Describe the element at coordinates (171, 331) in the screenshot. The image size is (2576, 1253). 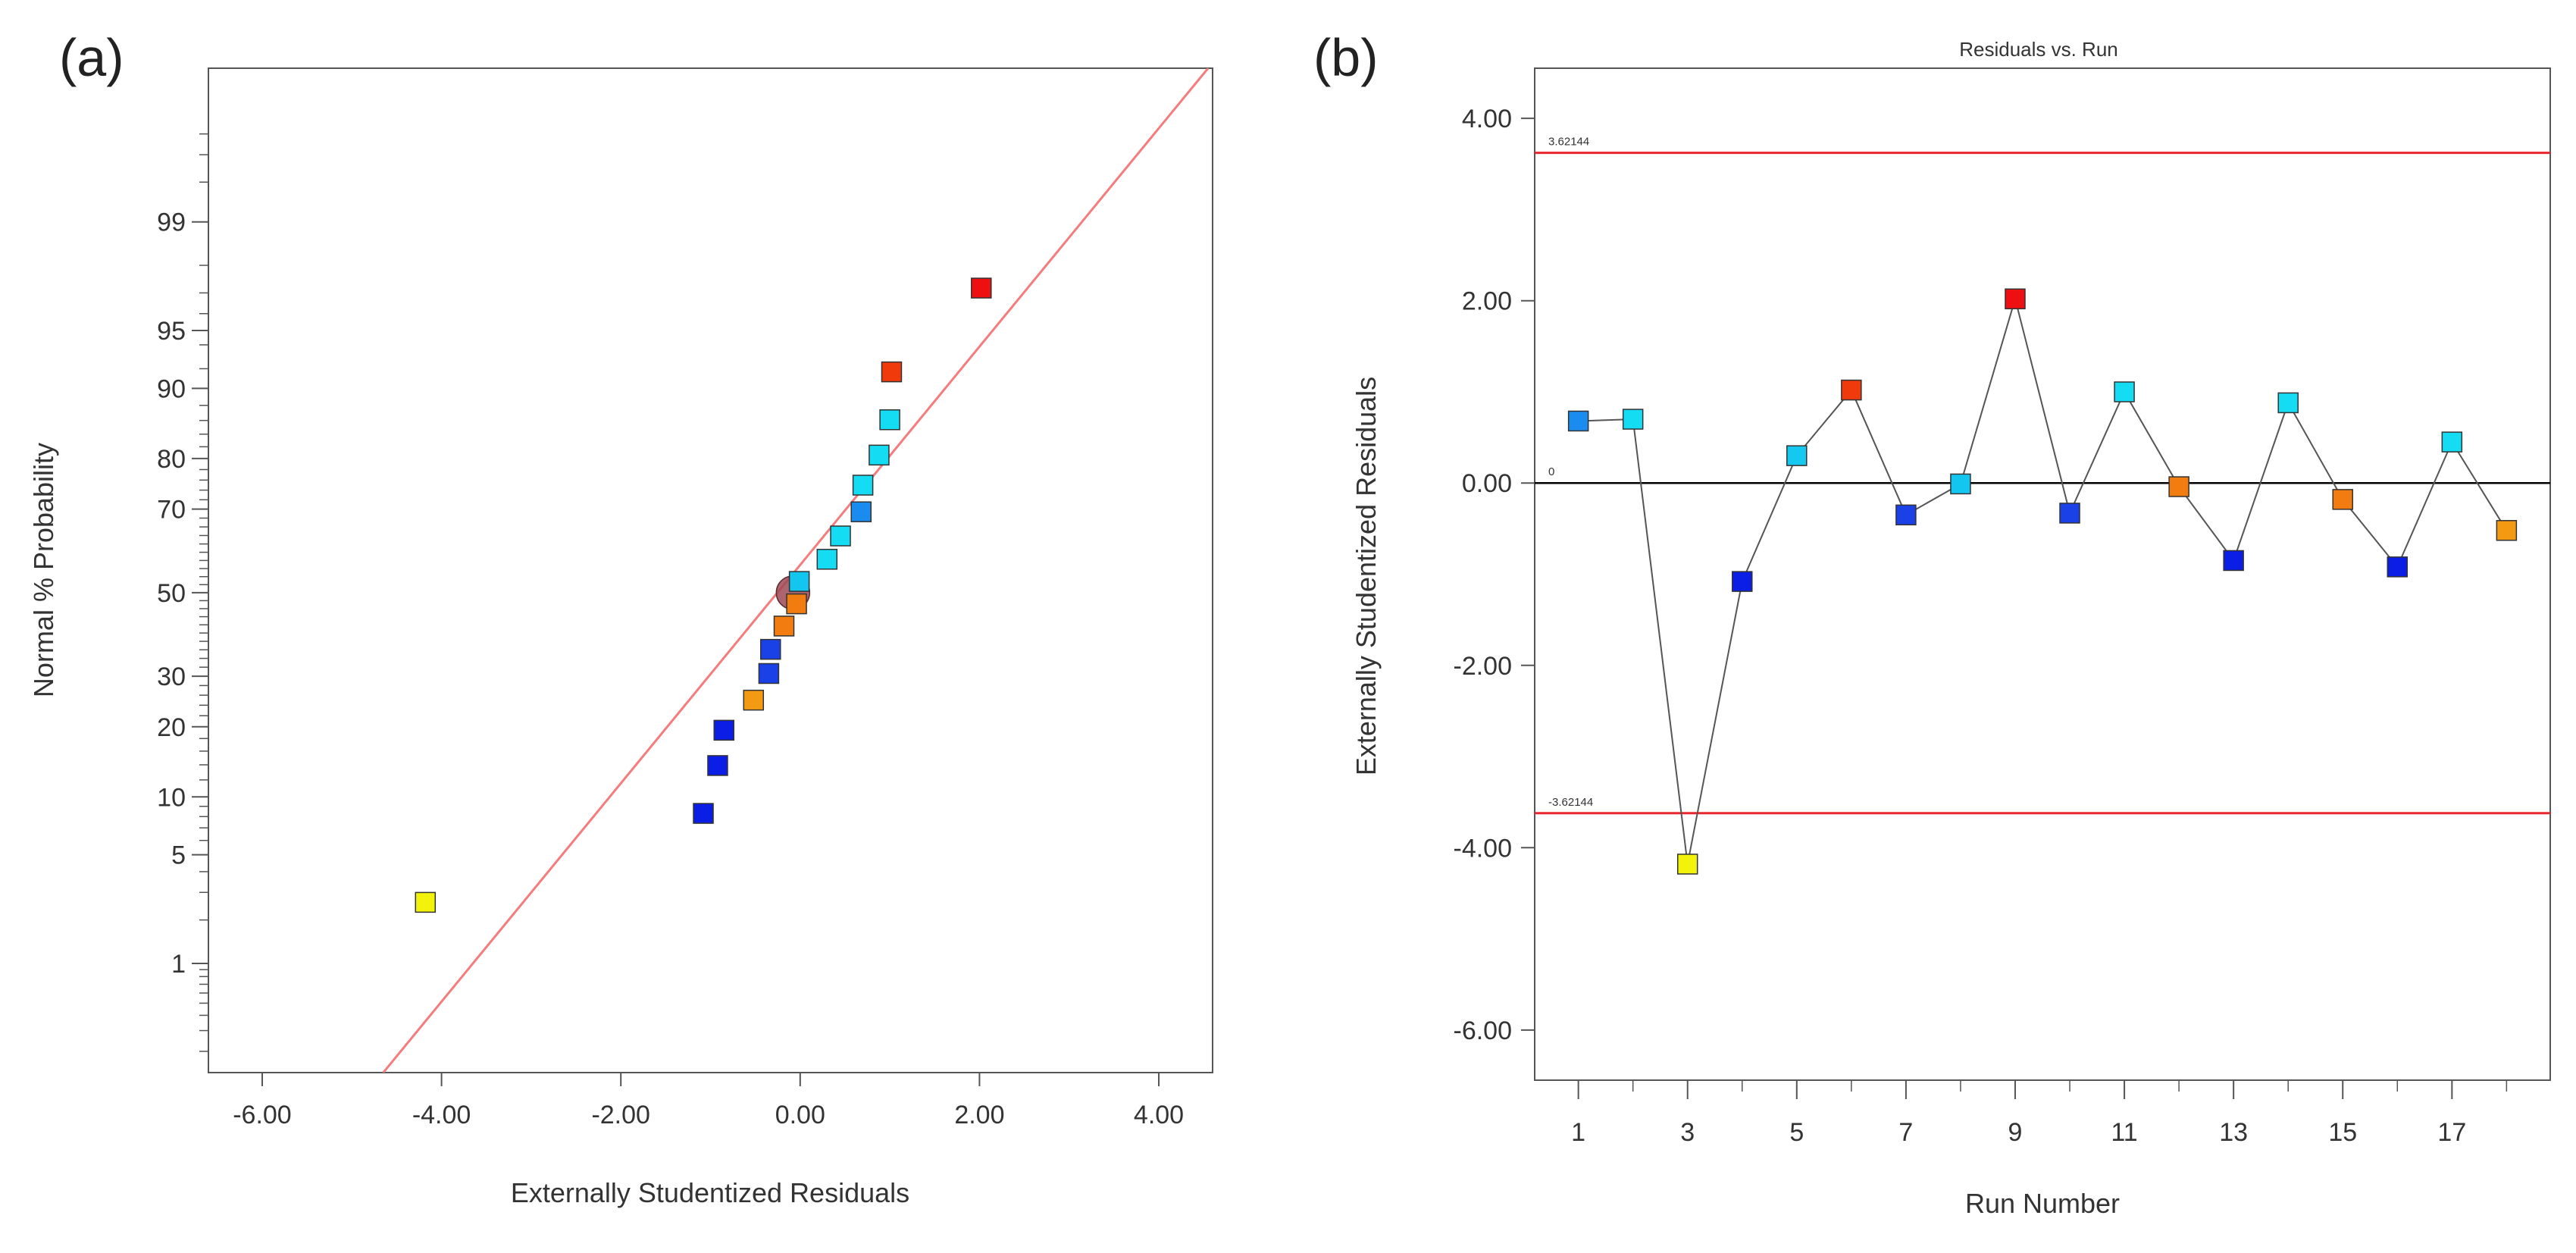
I see `panel-a-y-tick-label: 95` at that location.